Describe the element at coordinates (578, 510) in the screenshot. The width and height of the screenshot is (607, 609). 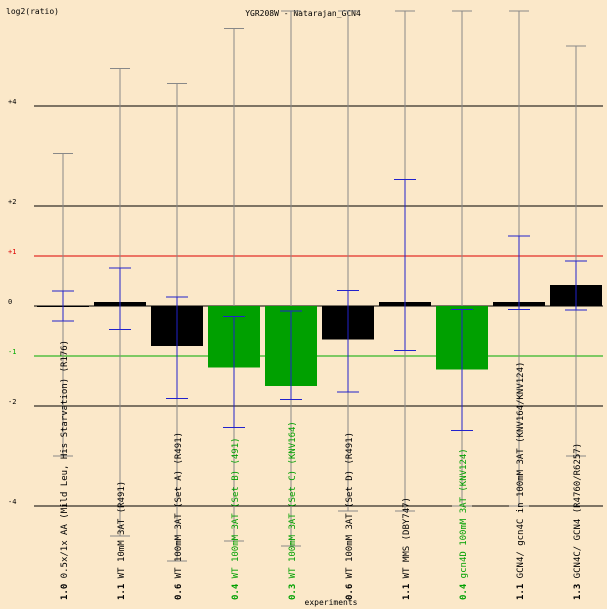
I see `category-text: GCN4C/ GCN4 (R4760/R6257)` at that location.